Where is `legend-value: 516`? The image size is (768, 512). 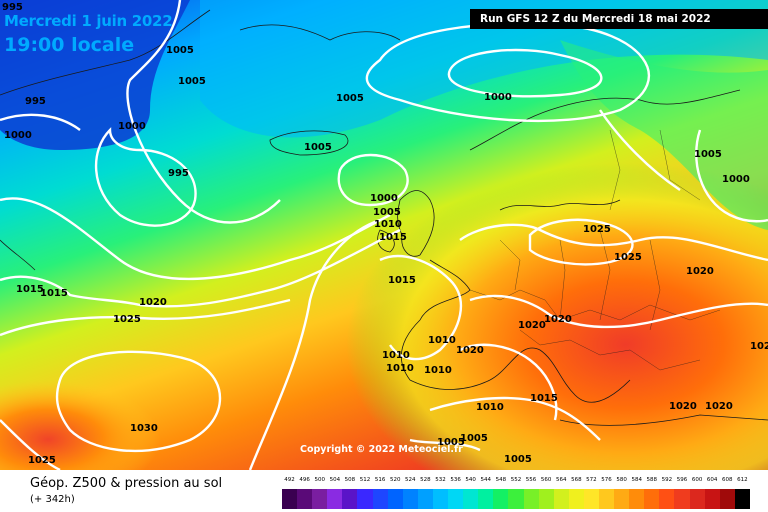 legend-value: 516 is located at coordinates (380, 480).